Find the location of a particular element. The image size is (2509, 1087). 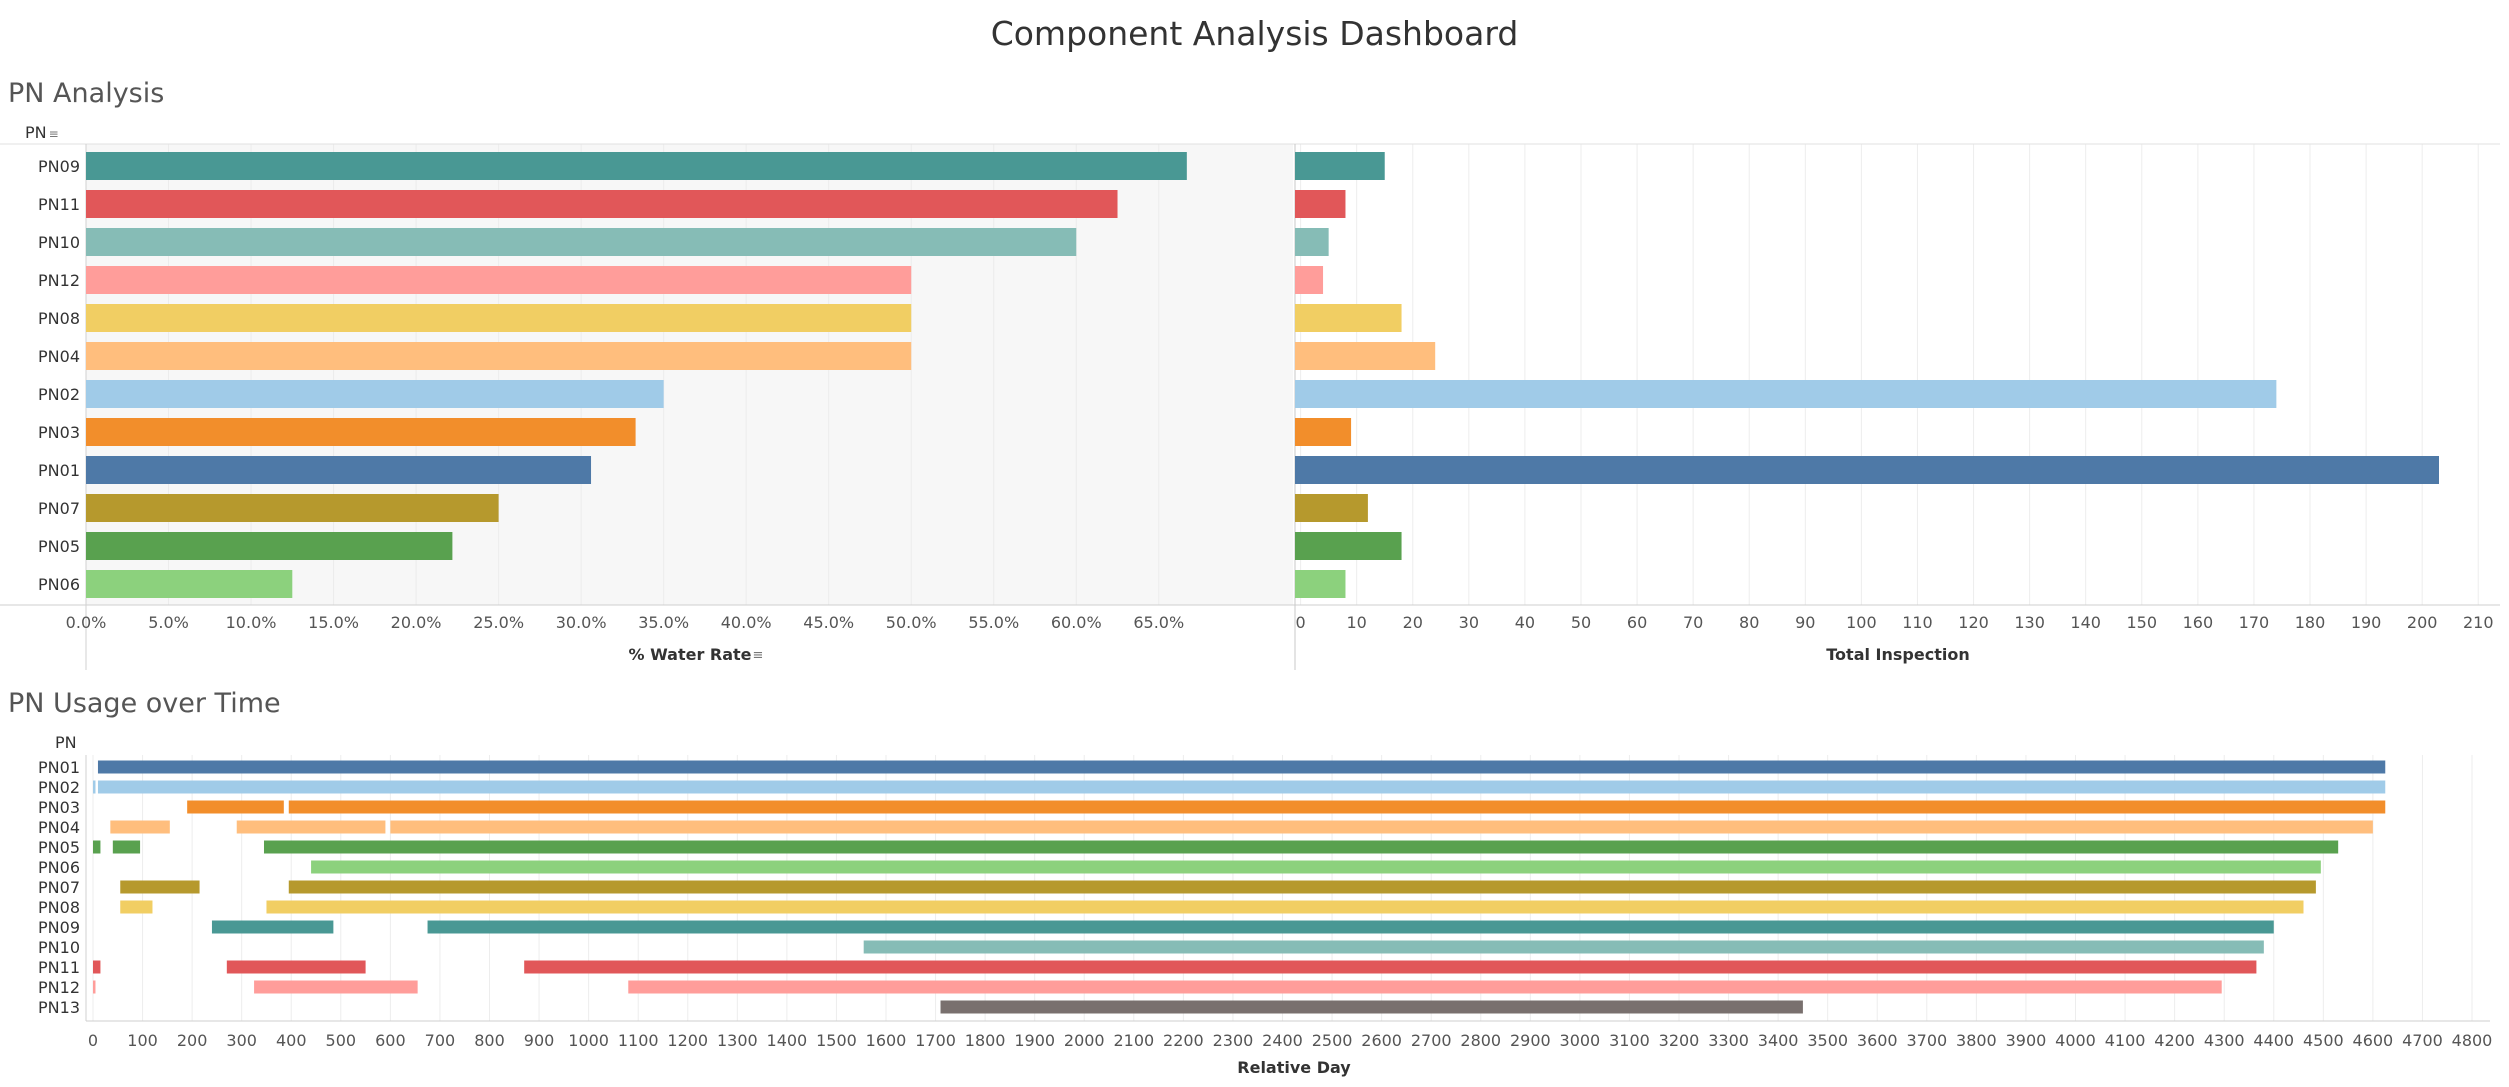

gantt-row-label: PN09 is located at coordinates (59, 927).